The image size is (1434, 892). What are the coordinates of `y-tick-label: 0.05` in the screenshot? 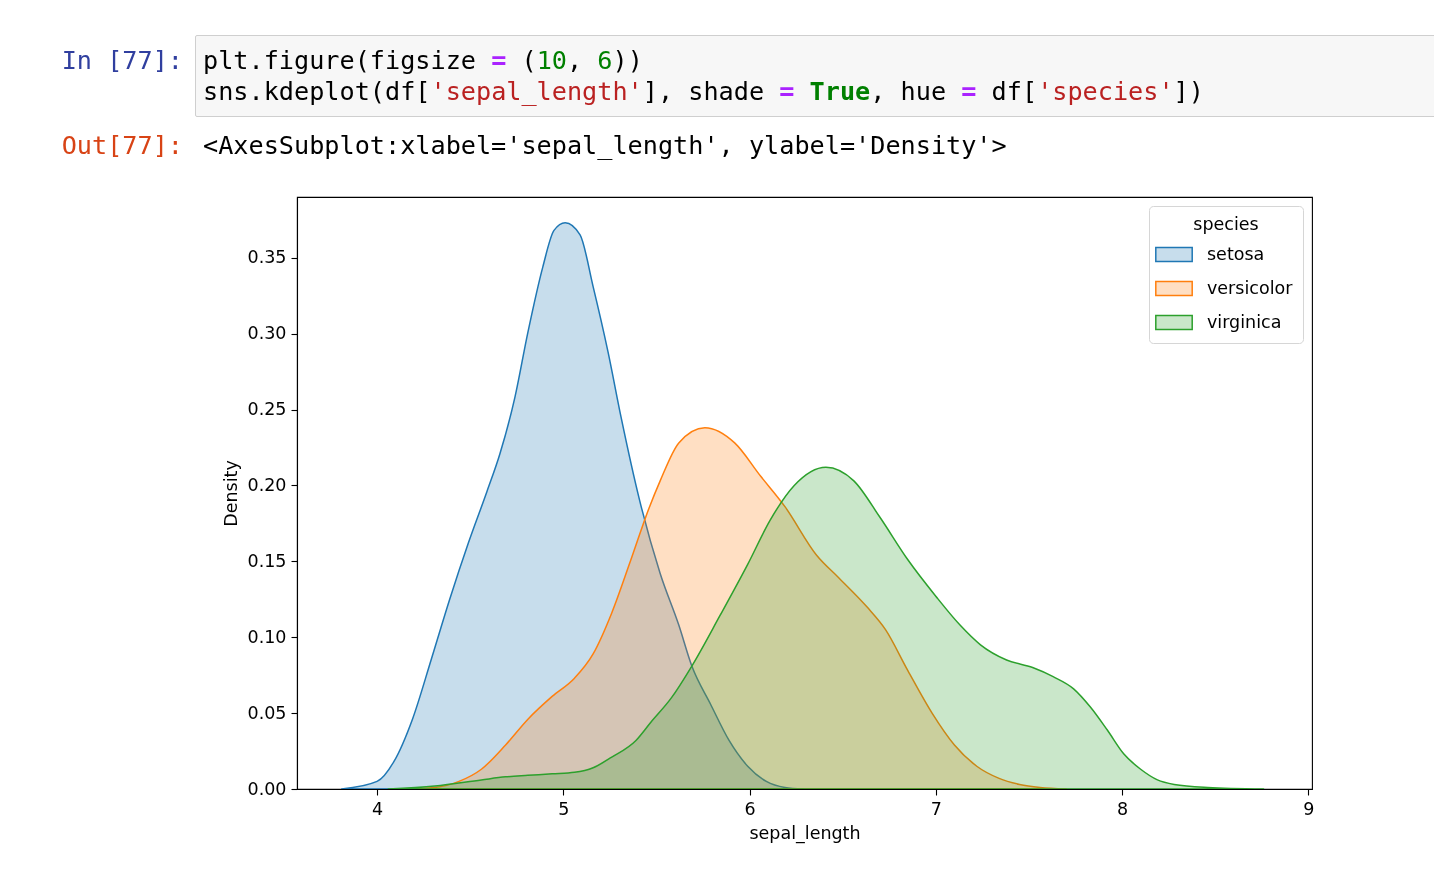 It's located at (267, 712).